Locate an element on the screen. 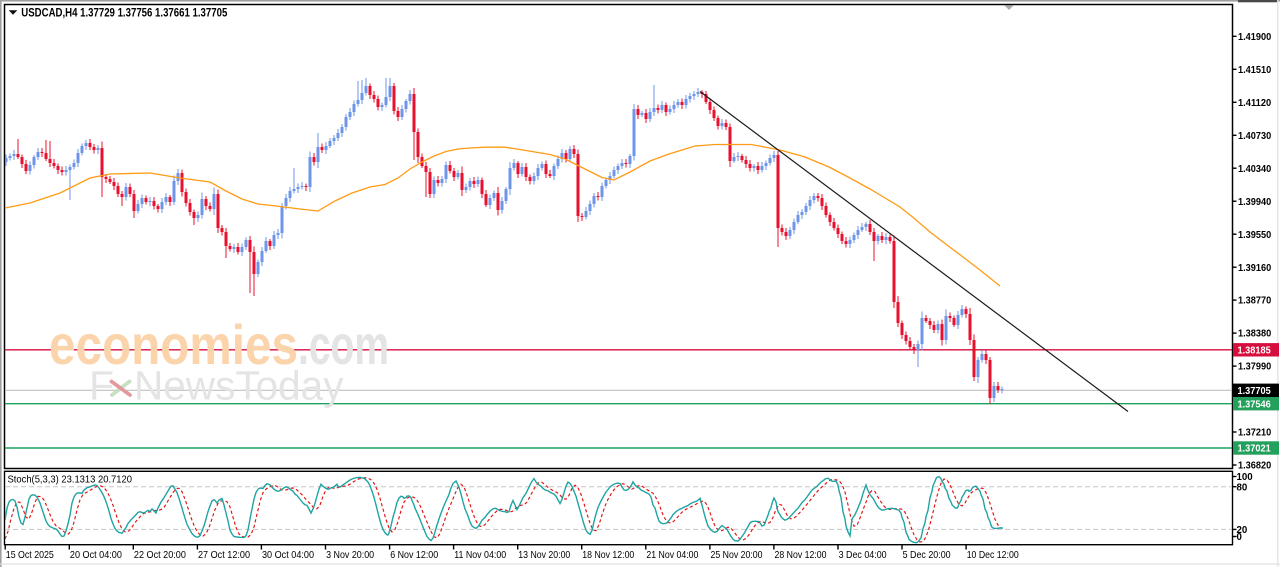  svg-text: 20 Oct 04:00 is located at coordinates (96, 555).